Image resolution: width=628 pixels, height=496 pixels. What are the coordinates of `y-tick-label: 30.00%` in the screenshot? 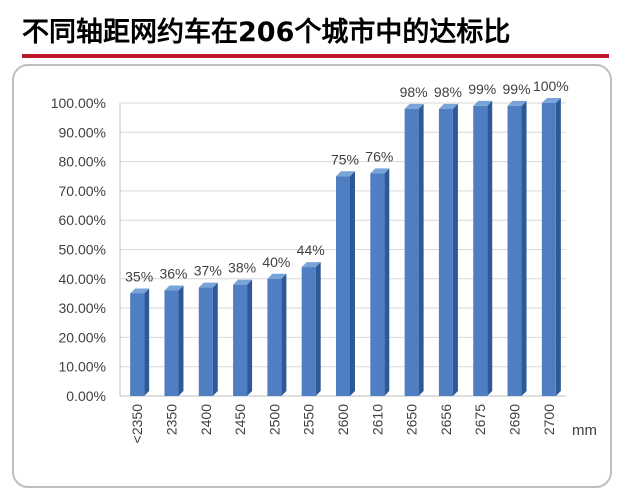 It's located at (82, 308).